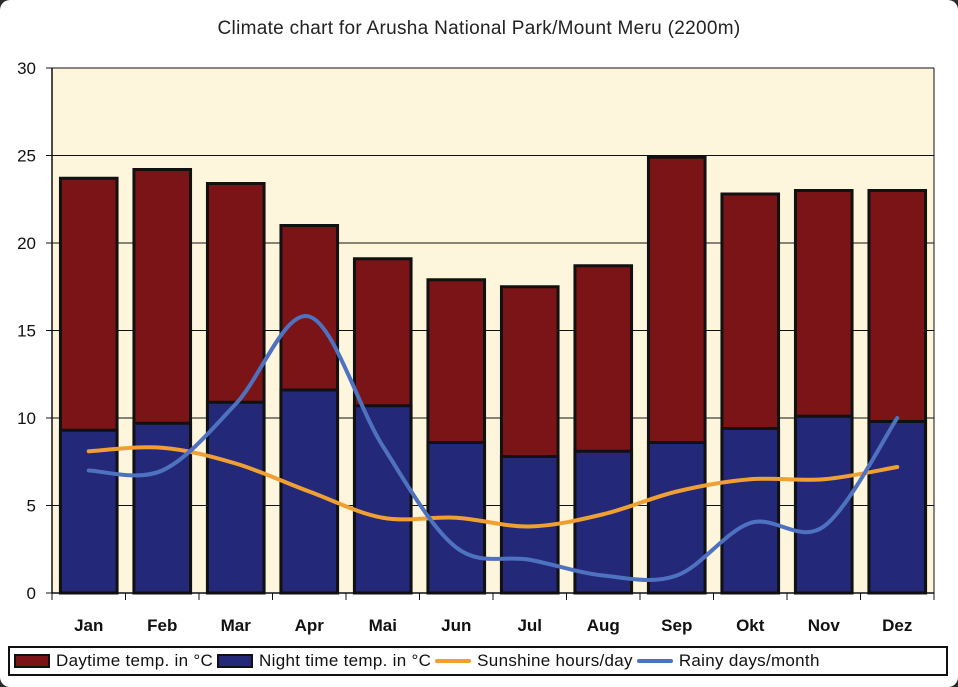  Describe the element at coordinates (236, 625) in the screenshot. I see `x-tick-label: Mar` at that location.